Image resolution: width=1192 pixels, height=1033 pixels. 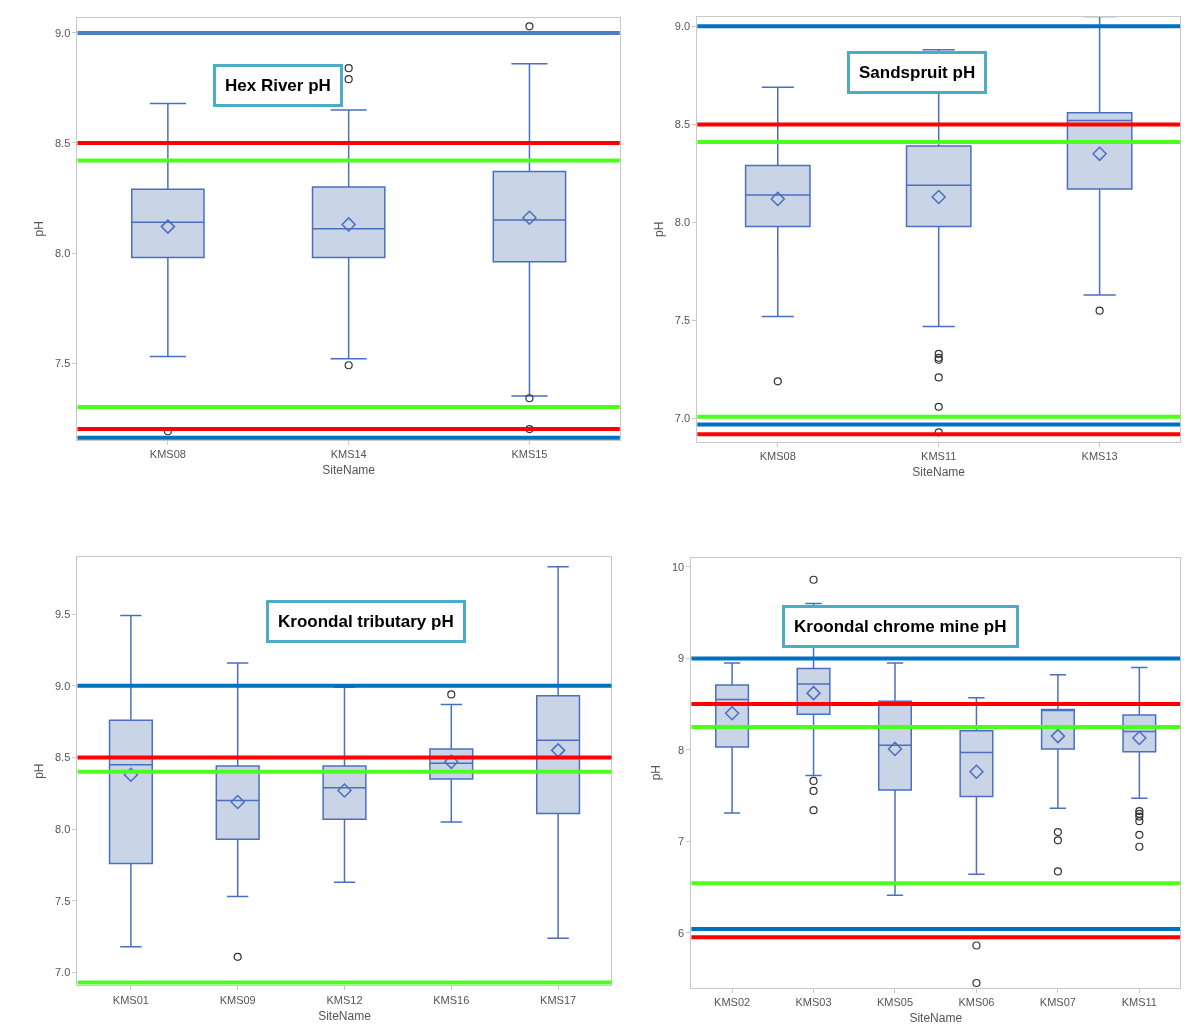 I want to click on text: Kroondal tributary pH, so click(x=366, y=621).